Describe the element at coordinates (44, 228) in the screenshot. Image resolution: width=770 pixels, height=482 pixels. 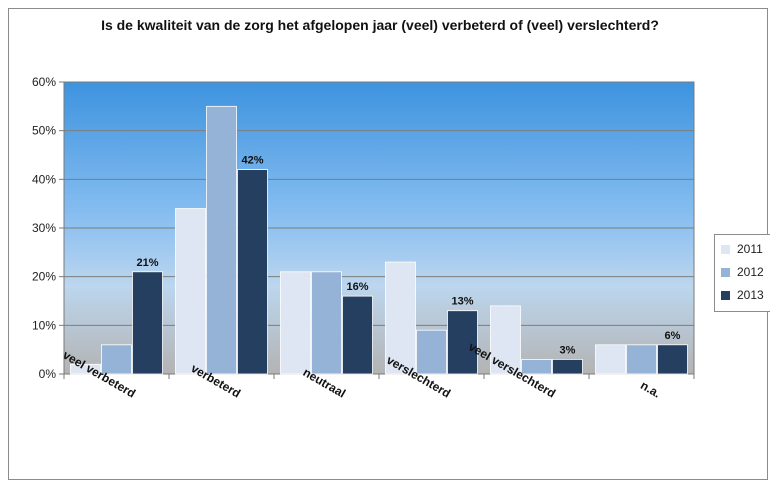
I see `y-tick-label: 30%` at that location.